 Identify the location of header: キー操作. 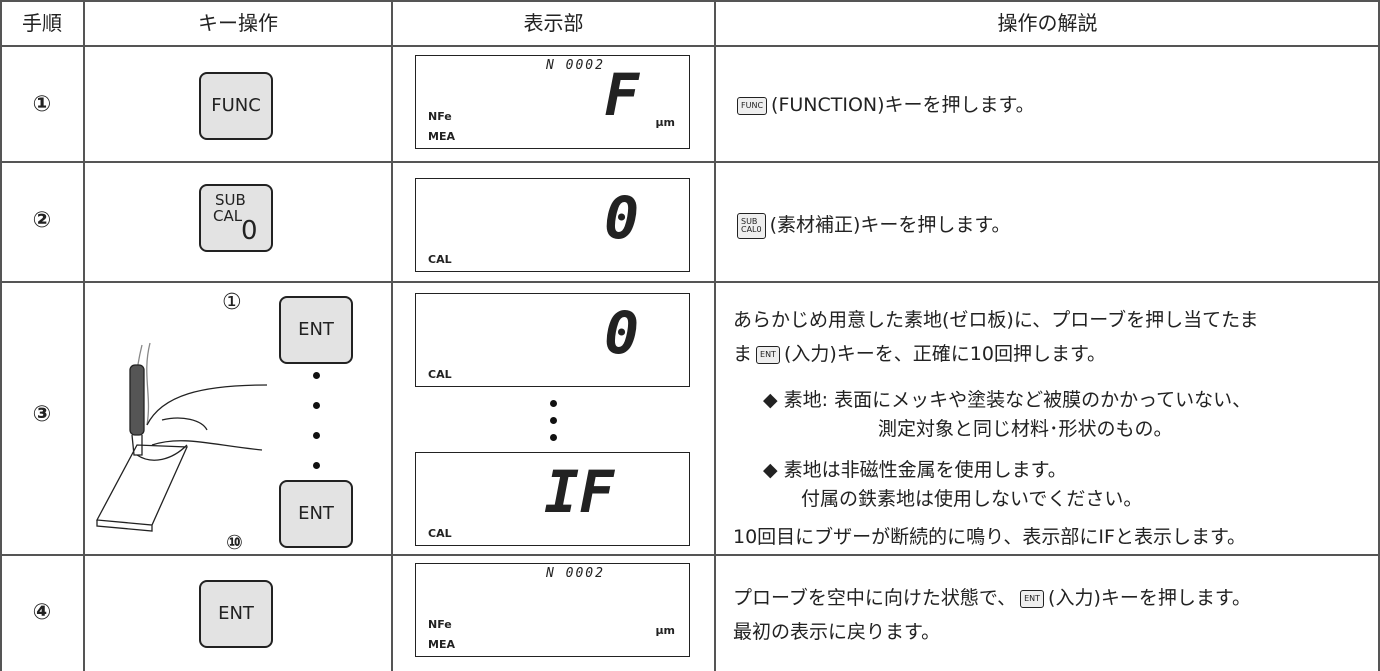
(238, 23).